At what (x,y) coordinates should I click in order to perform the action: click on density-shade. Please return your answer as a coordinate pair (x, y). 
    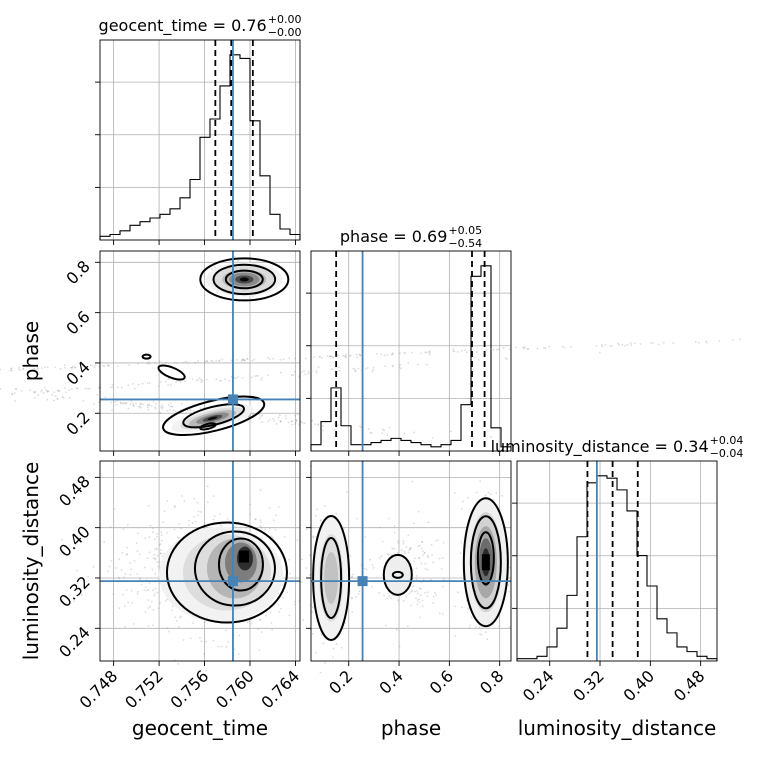
    Looking at the image, I should click on (212, 418).